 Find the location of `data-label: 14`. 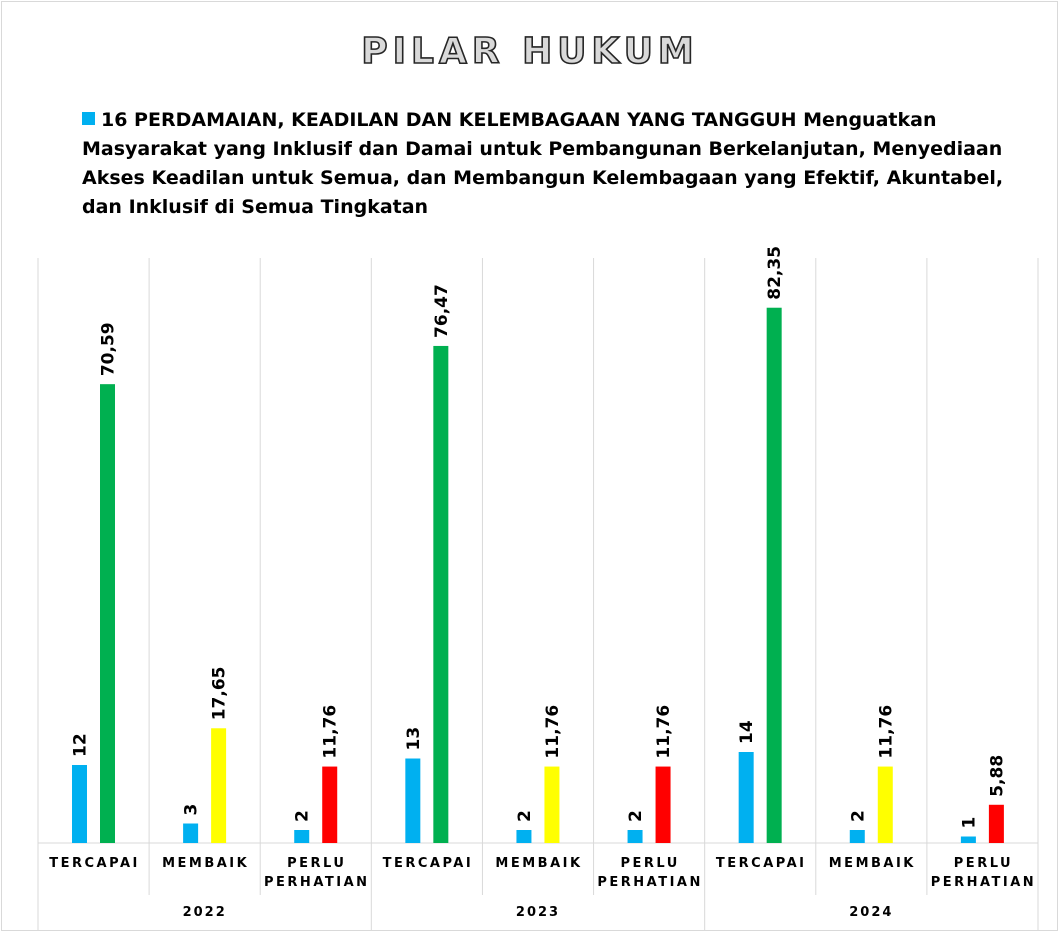

data-label: 14 is located at coordinates (747, 732).